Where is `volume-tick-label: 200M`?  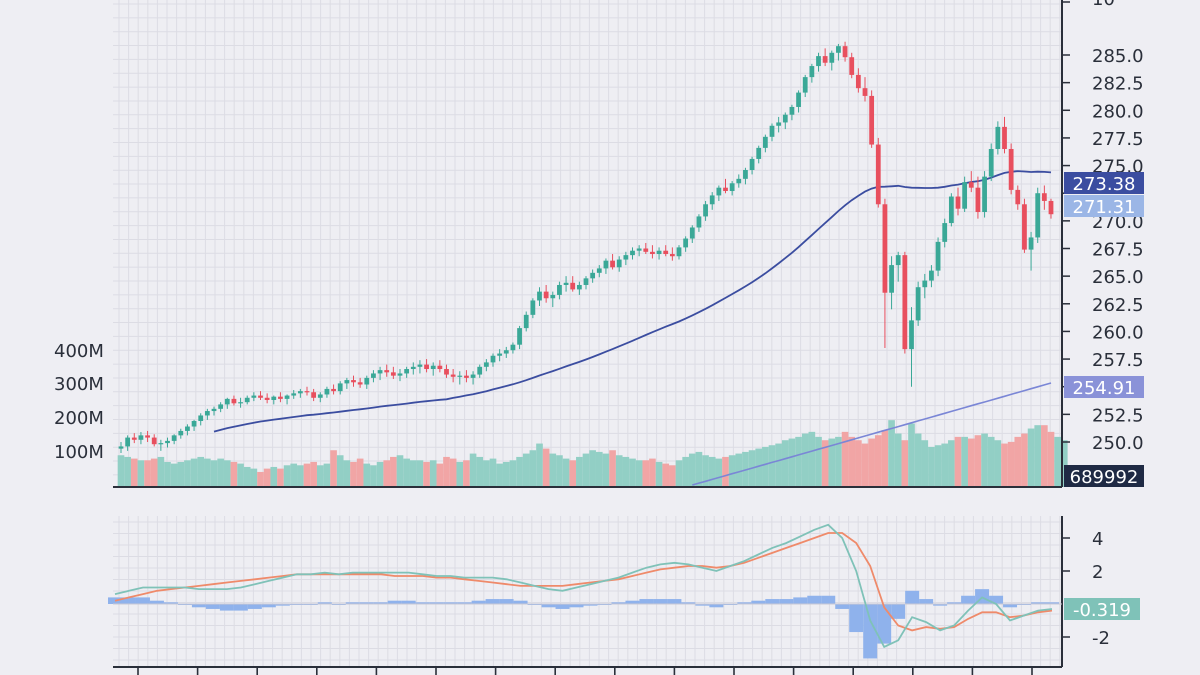
volume-tick-label: 200M is located at coordinates (79, 418).